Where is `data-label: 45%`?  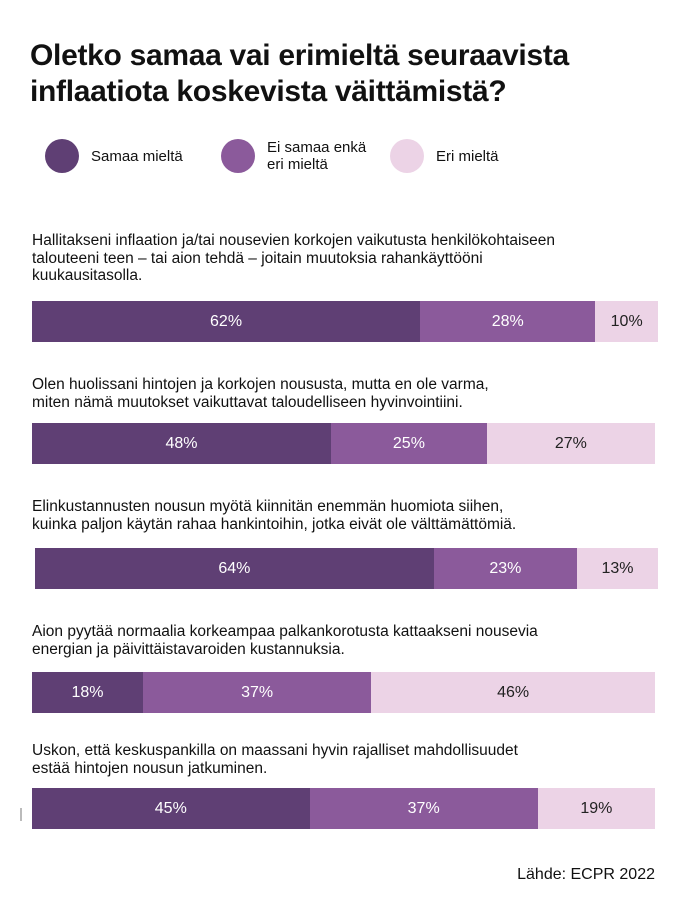 data-label: 45% is located at coordinates (170, 808).